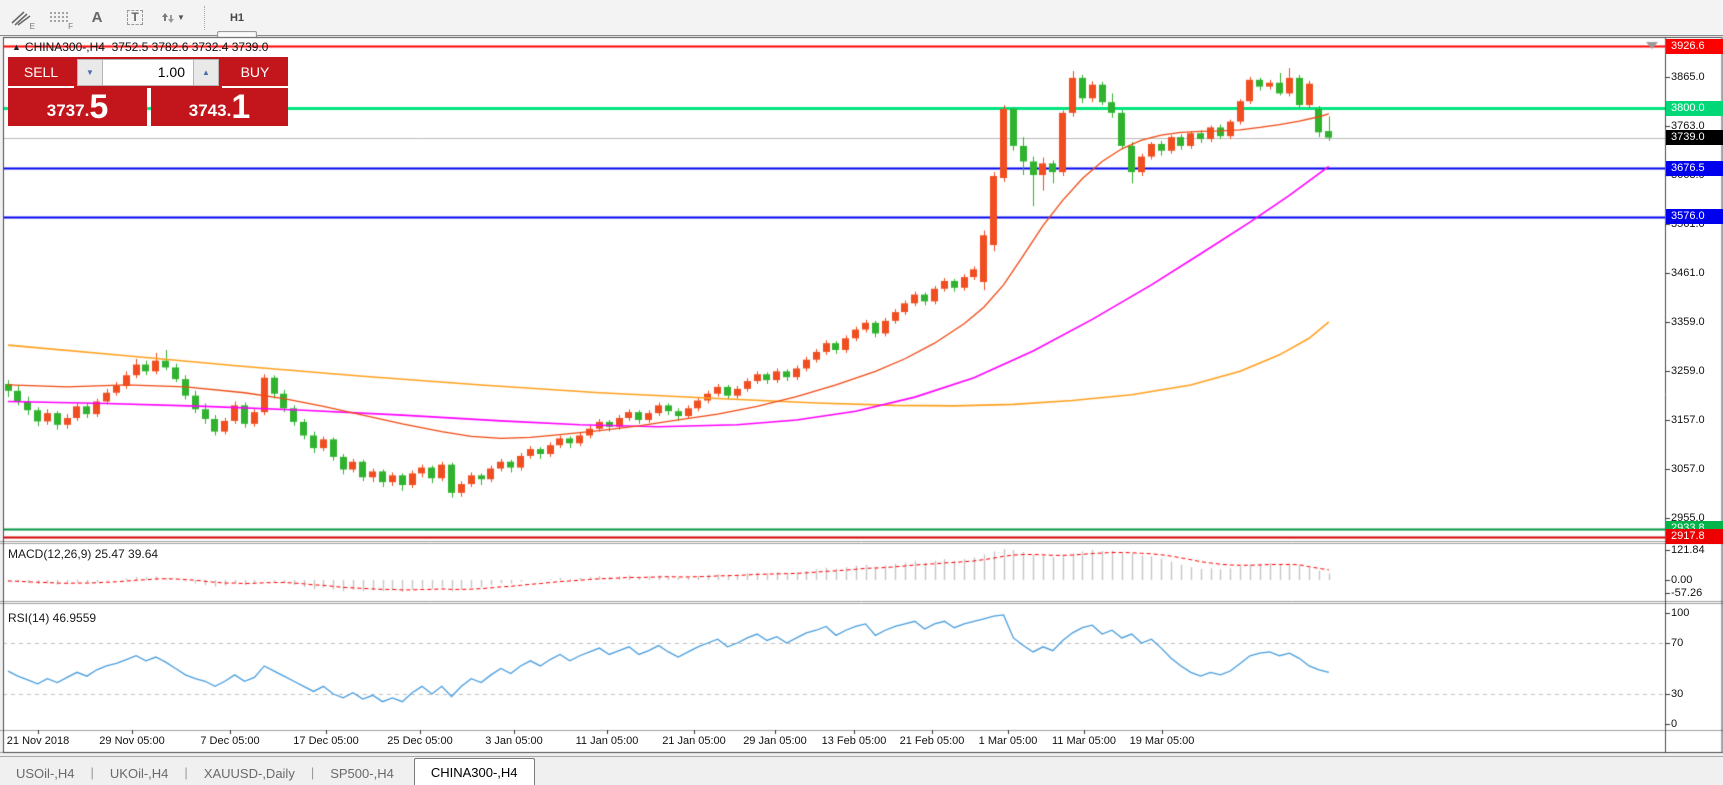 Image resolution: width=1723 pixels, height=785 pixels. Describe the element at coordinates (362, 773) in the screenshot. I see `tab-sp500-h4: SP500-,H4` at that location.